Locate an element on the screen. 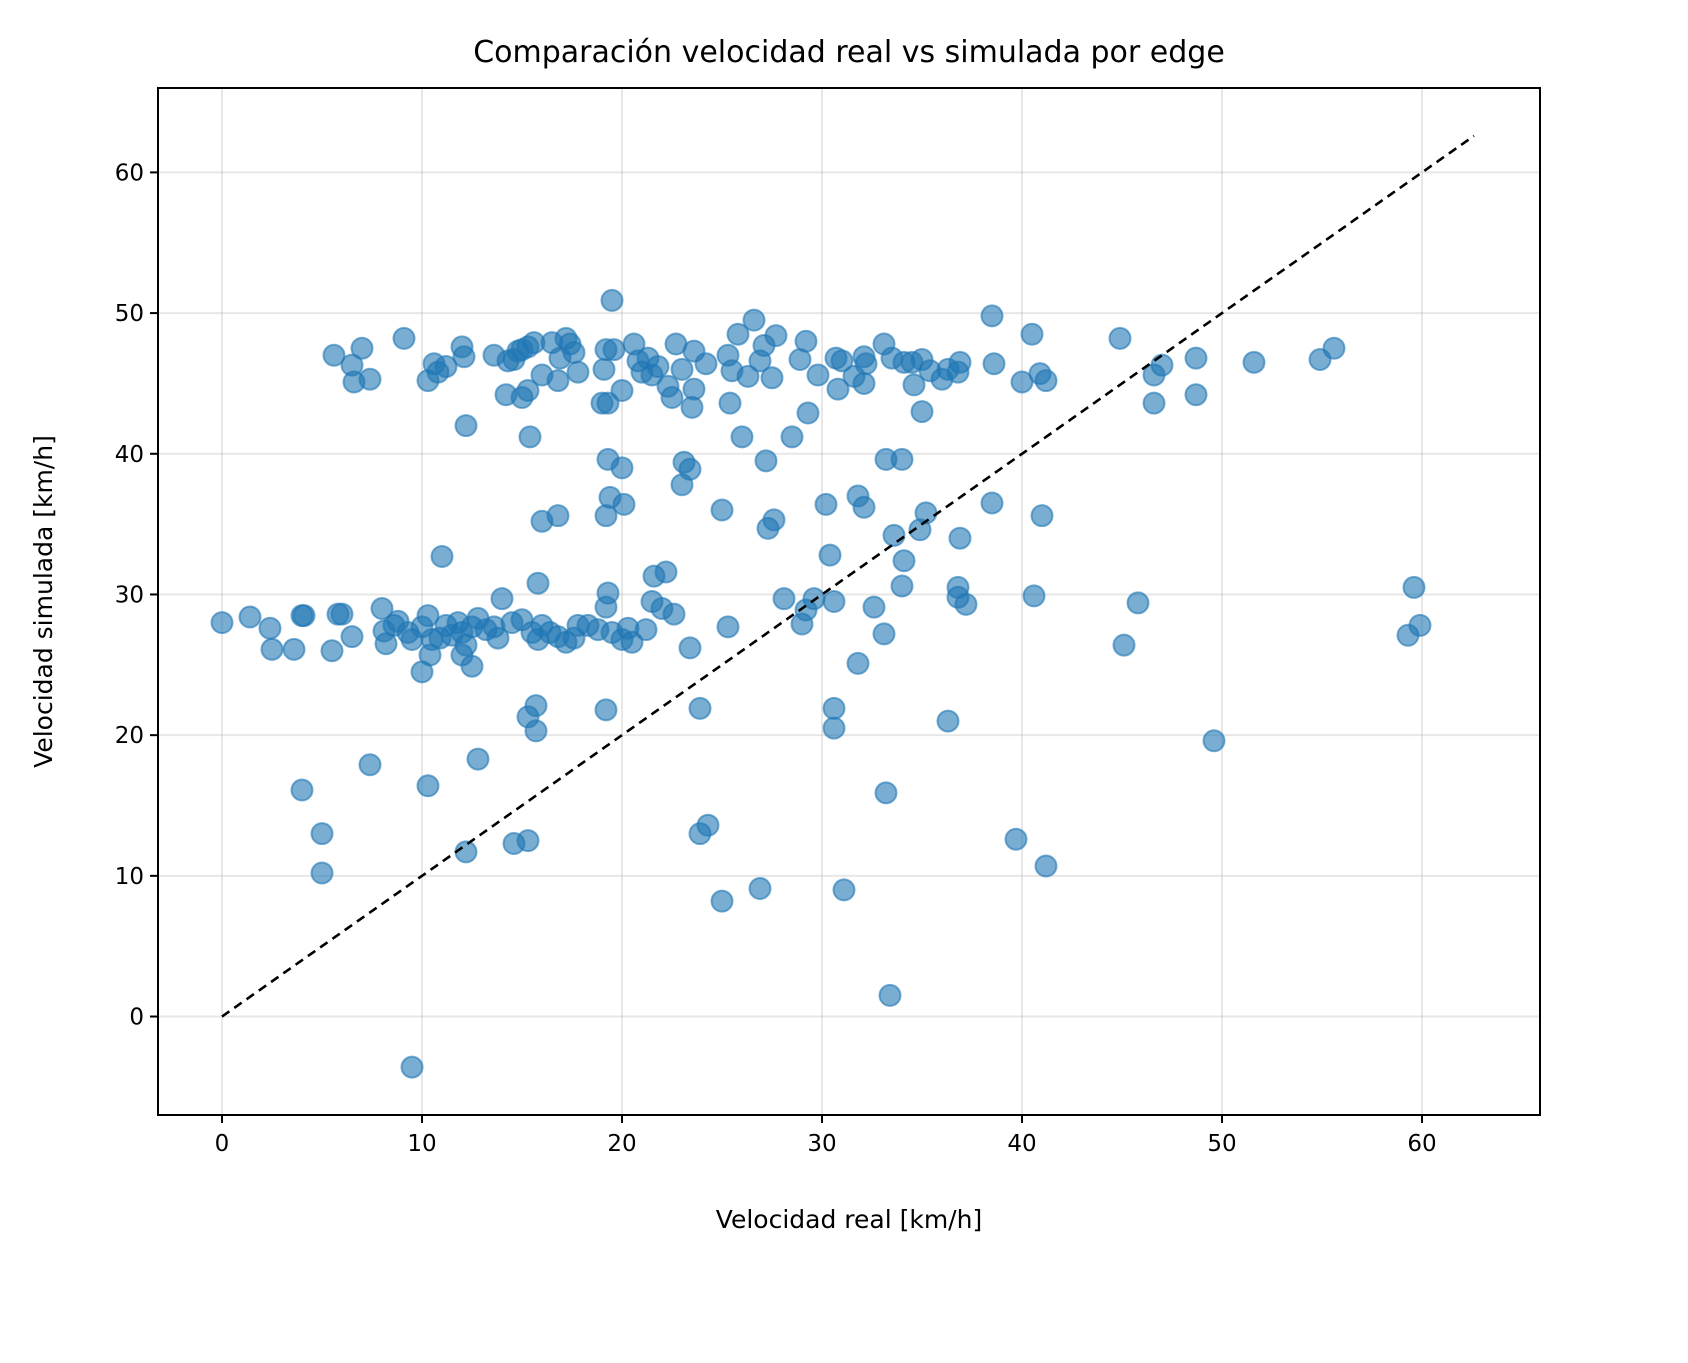 The image size is (1688, 1363). y-tick-label: 0 is located at coordinates (136, 1018).